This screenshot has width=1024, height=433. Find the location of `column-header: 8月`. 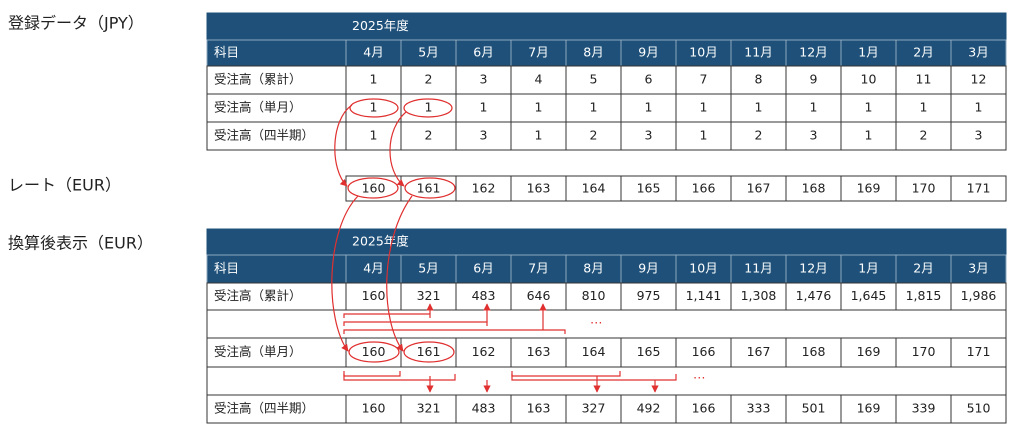

column-header: 8月 is located at coordinates (593, 52).